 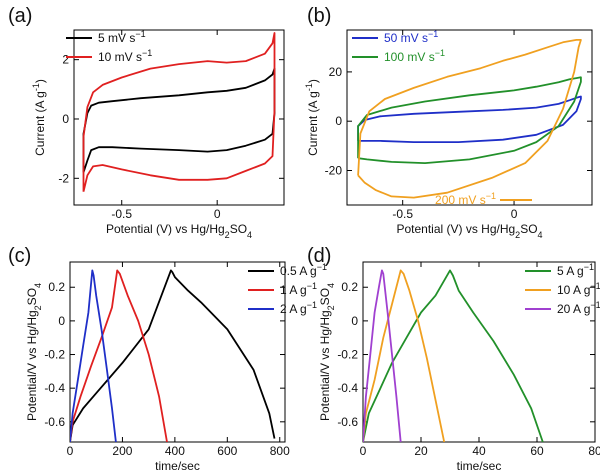 I want to click on x-tick-label: 60, so click(x=537, y=451).